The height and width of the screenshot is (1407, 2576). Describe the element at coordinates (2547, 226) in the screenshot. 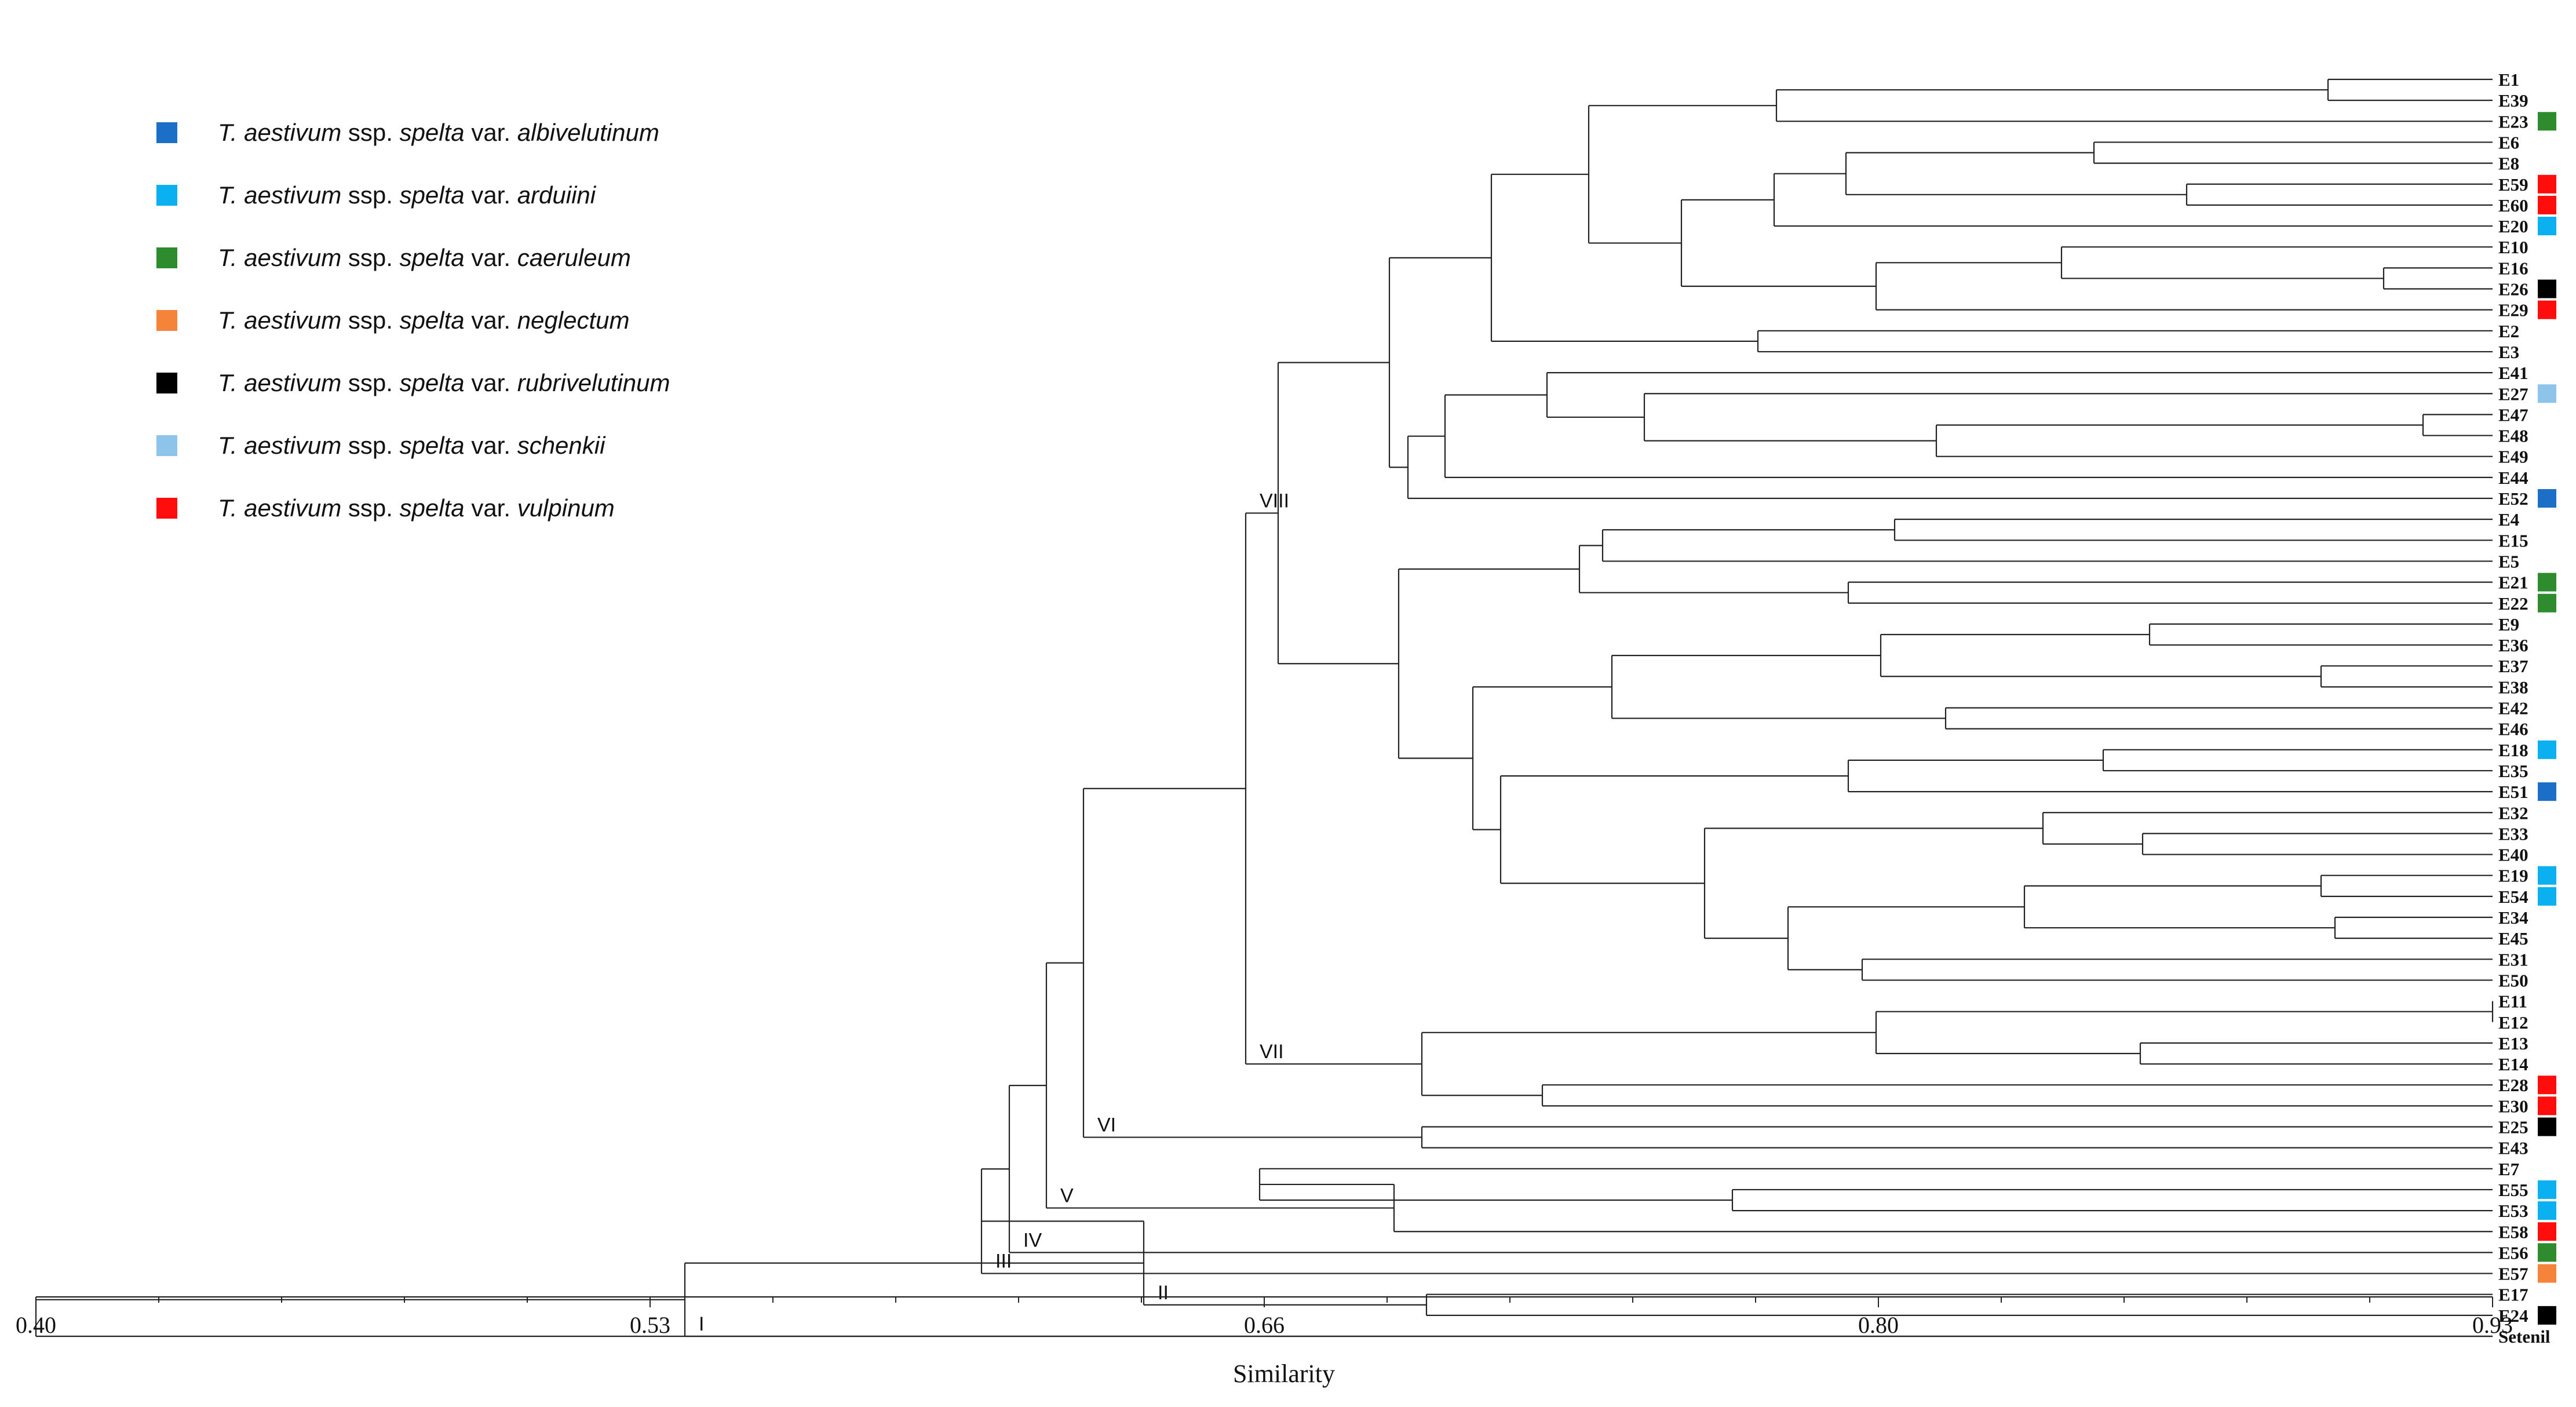

I see `leaf-marker-e20` at that location.